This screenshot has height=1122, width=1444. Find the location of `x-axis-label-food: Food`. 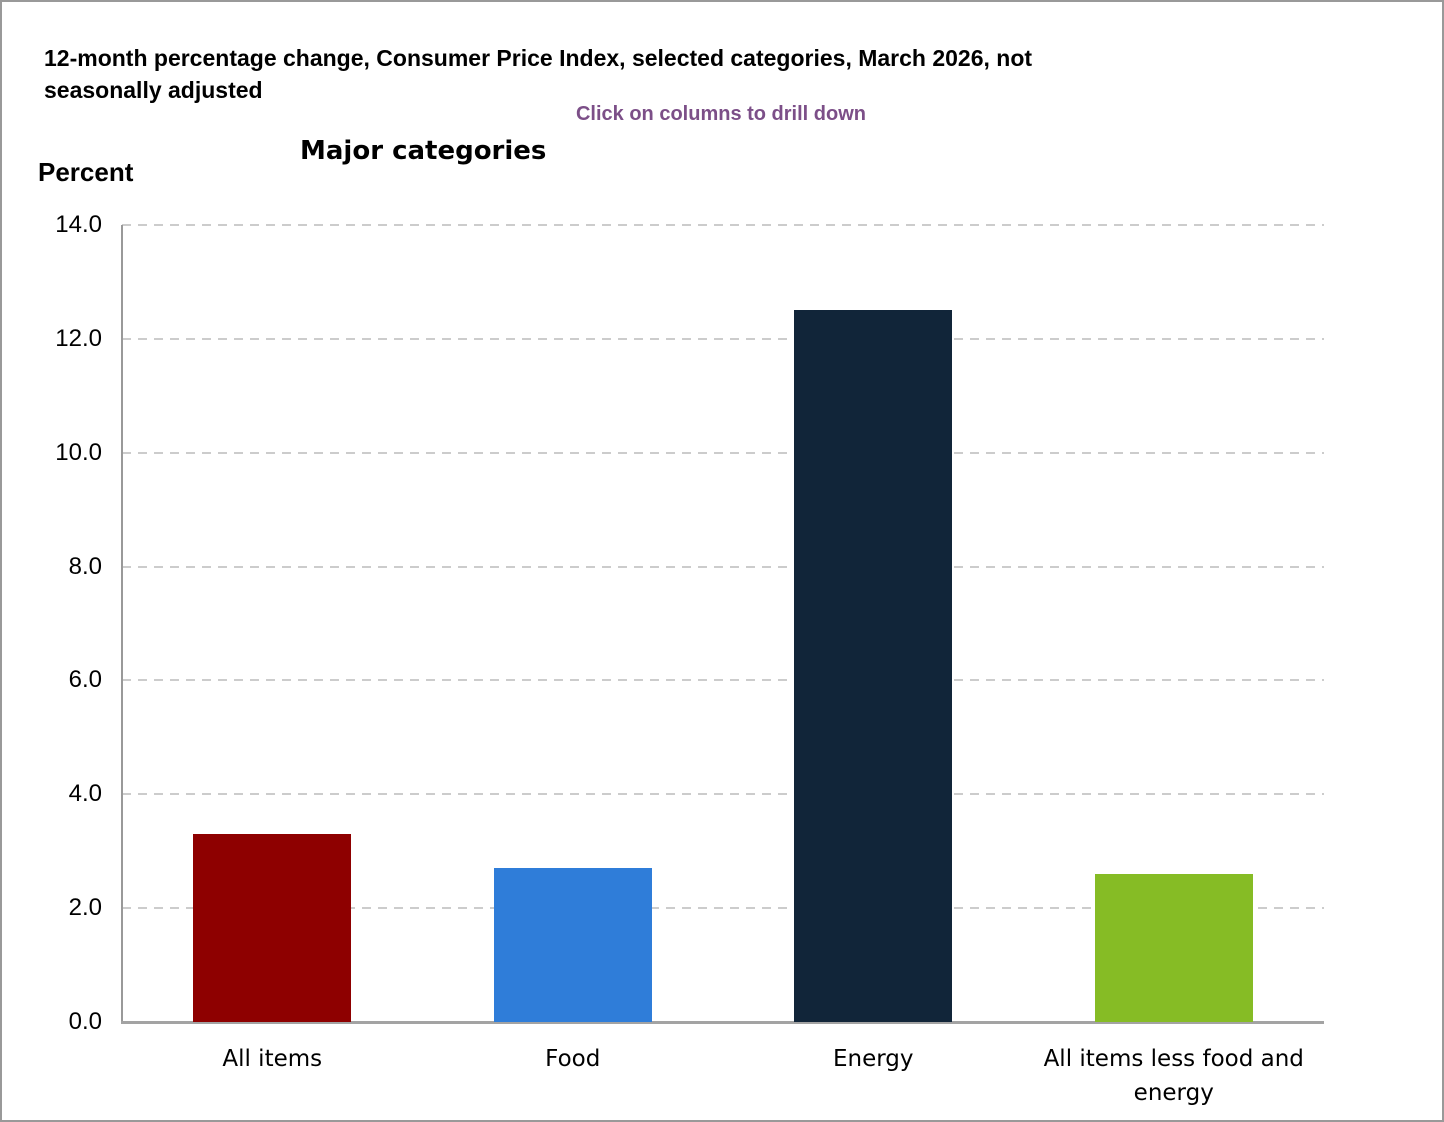

x-axis-label-food: Food is located at coordinates (573, 1059).